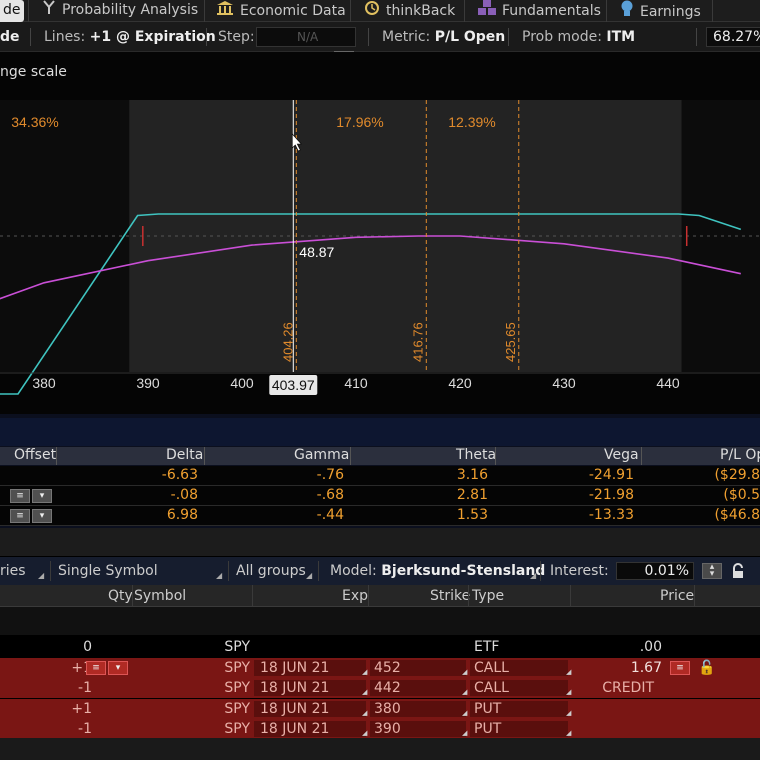 The image size is (760, 760). I want to click on price-spinner: ≡, so click(680, 667).